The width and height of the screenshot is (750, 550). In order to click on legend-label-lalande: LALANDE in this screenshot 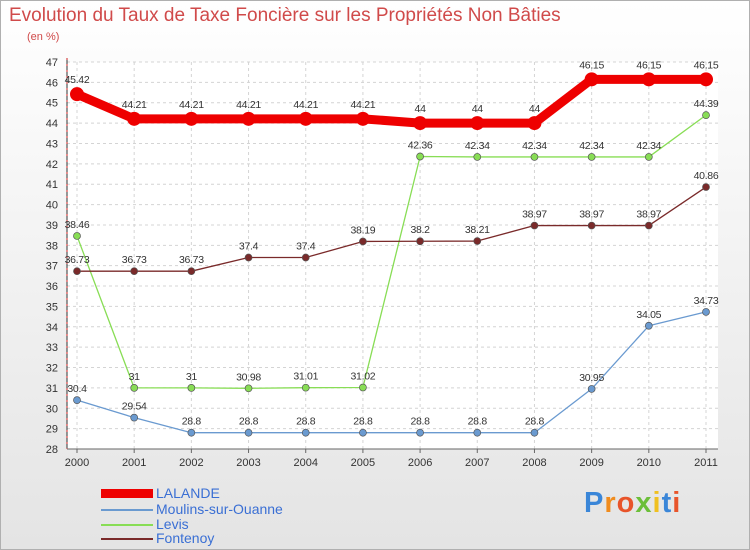, I will do `click(188, 493)`.